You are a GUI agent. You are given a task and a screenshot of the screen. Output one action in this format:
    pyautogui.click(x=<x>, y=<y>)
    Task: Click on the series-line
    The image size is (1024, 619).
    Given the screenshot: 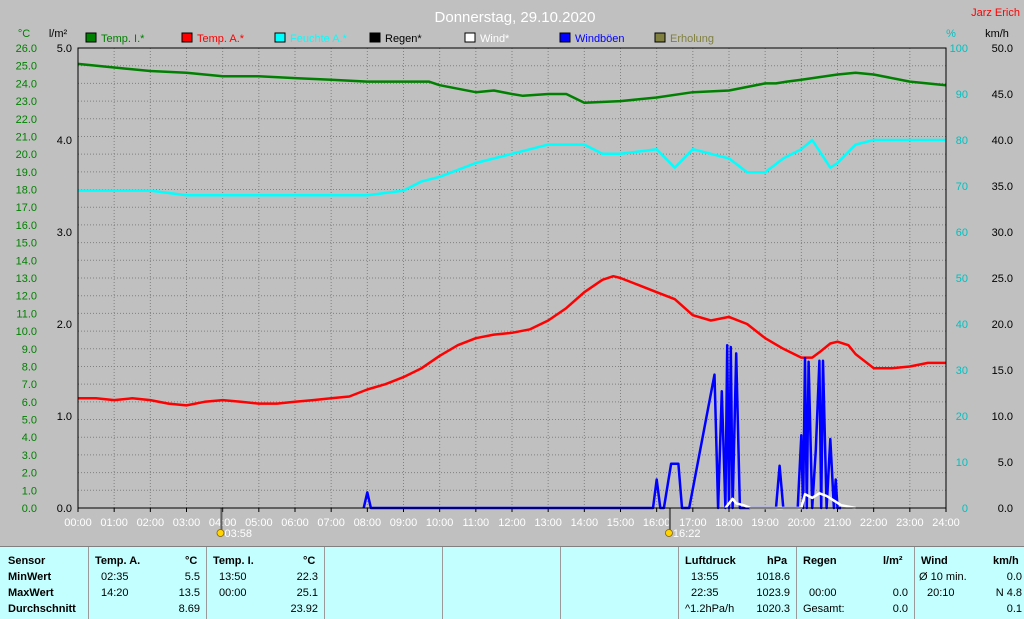 What is the action you would take?
    pyautogui.click(x=790, y=501)
    